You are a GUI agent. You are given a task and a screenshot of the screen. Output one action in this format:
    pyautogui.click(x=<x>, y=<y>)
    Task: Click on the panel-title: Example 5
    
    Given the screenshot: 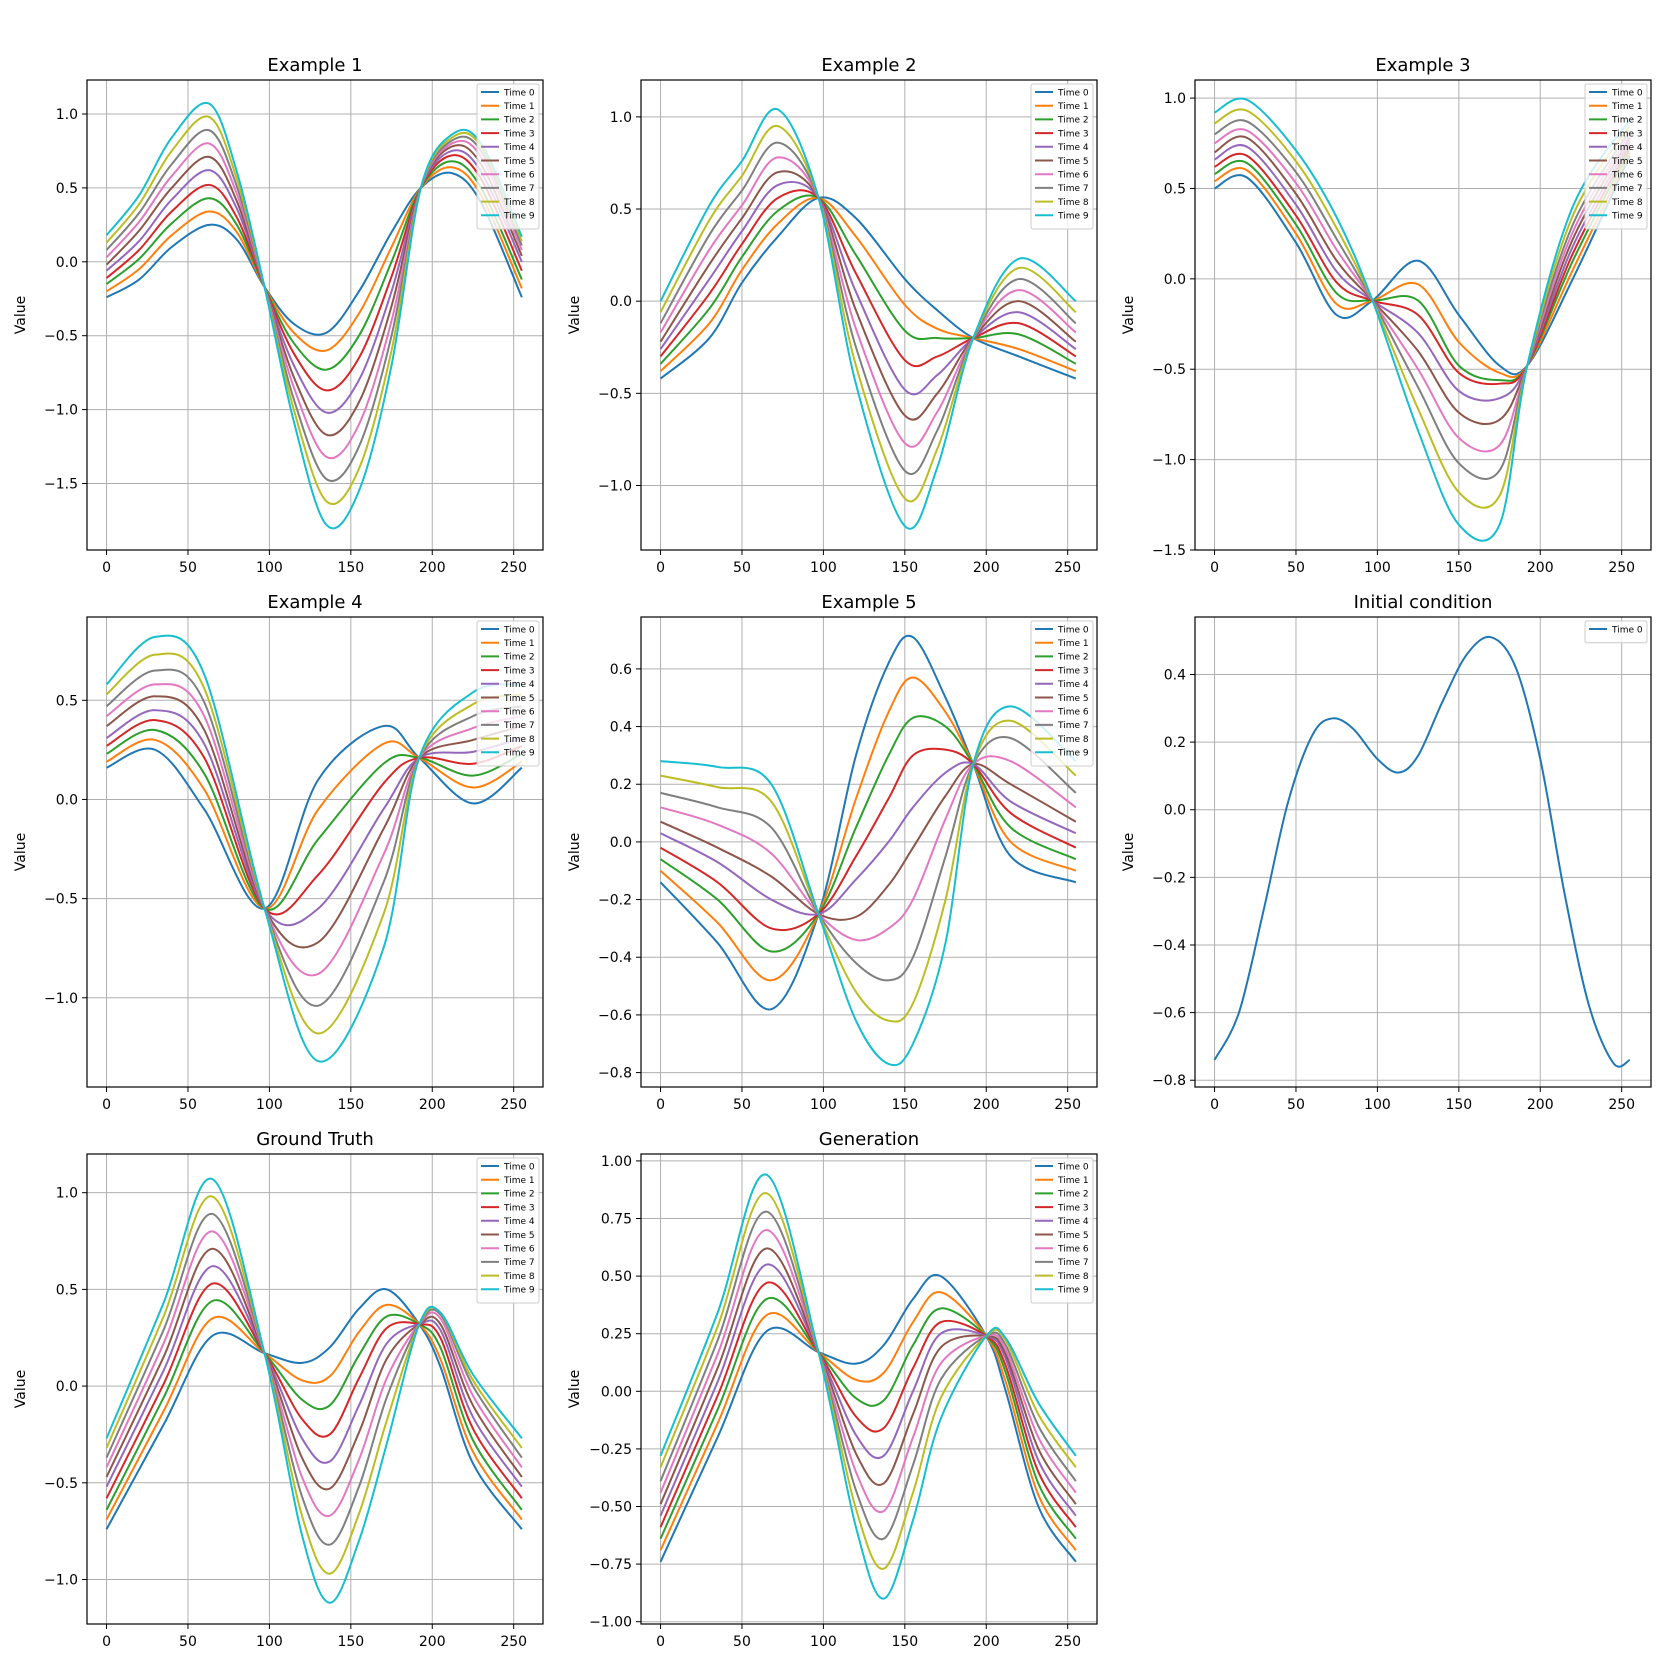 What is the action you would take?
    pyautogui.click(x=868, y=602)
    